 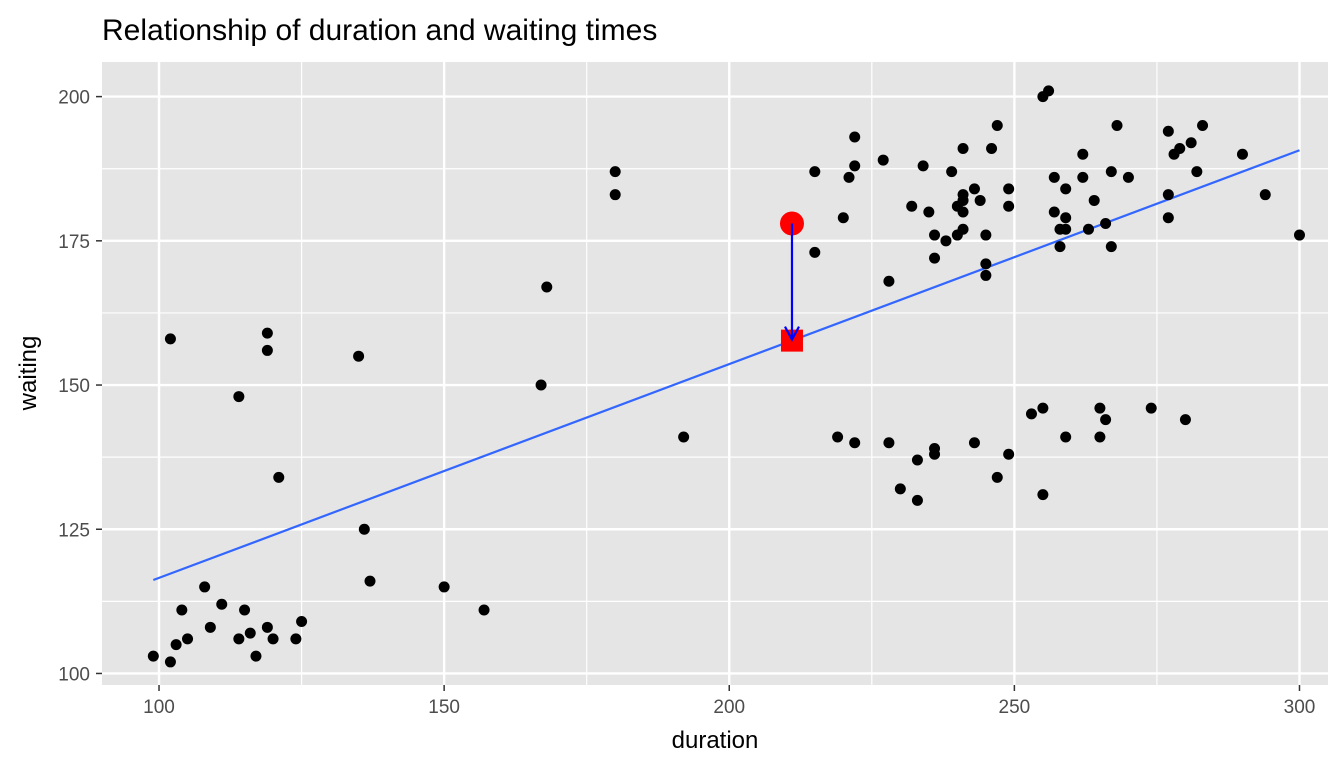 What do you see at coordinates (159, 707) in the screenshot?
I see `x-tick-label: 100` at bounding box center [159, 707].